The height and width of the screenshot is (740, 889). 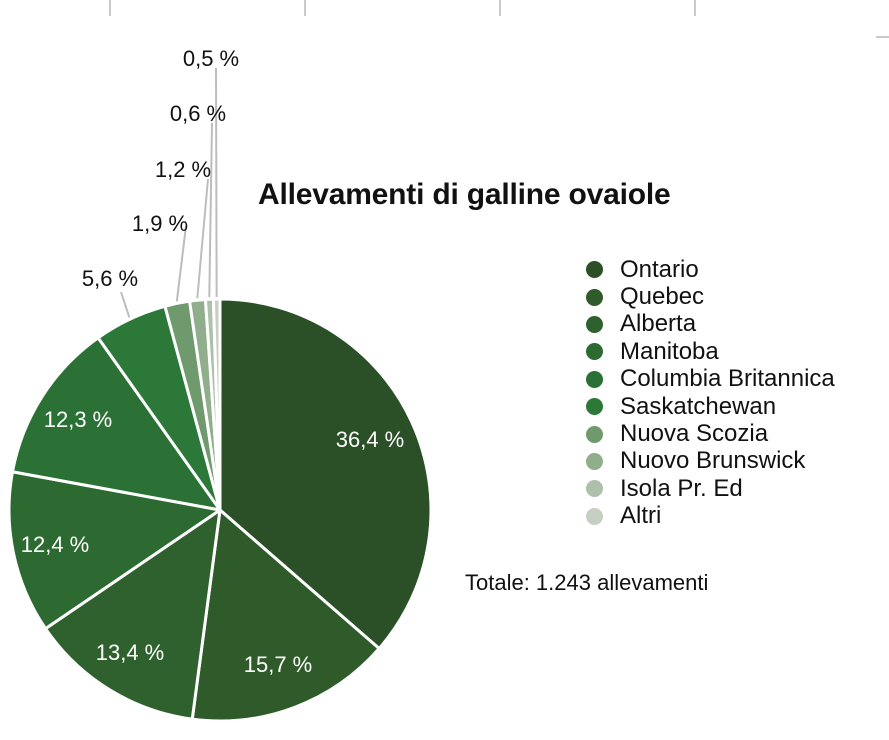 I want to click on legend-label: Altri, so click(x=641, y=516).